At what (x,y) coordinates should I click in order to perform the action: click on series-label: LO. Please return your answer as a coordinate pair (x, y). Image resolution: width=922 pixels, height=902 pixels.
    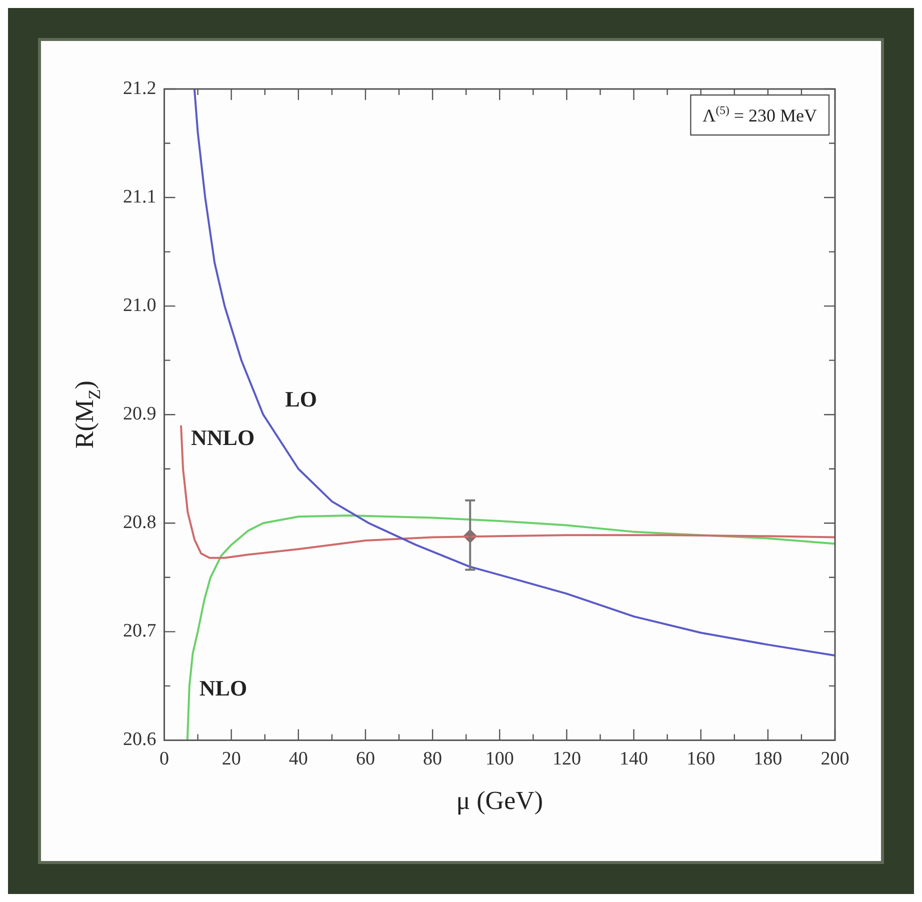
    Looking at the image, I should click on (301, 399).